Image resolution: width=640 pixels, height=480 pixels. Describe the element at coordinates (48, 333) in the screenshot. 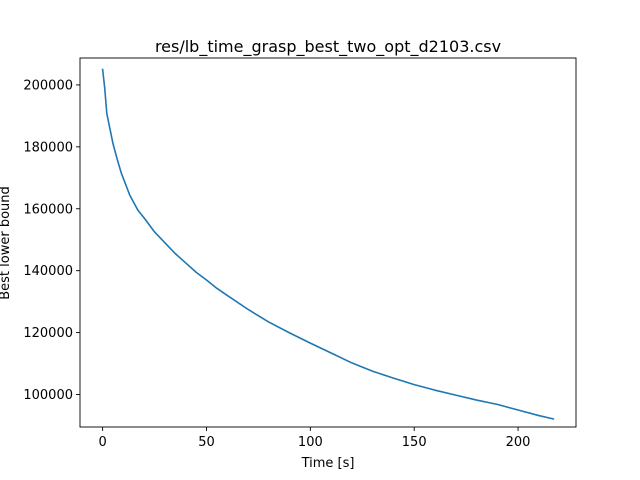

I see `y-tick-label: 120000` at that location.